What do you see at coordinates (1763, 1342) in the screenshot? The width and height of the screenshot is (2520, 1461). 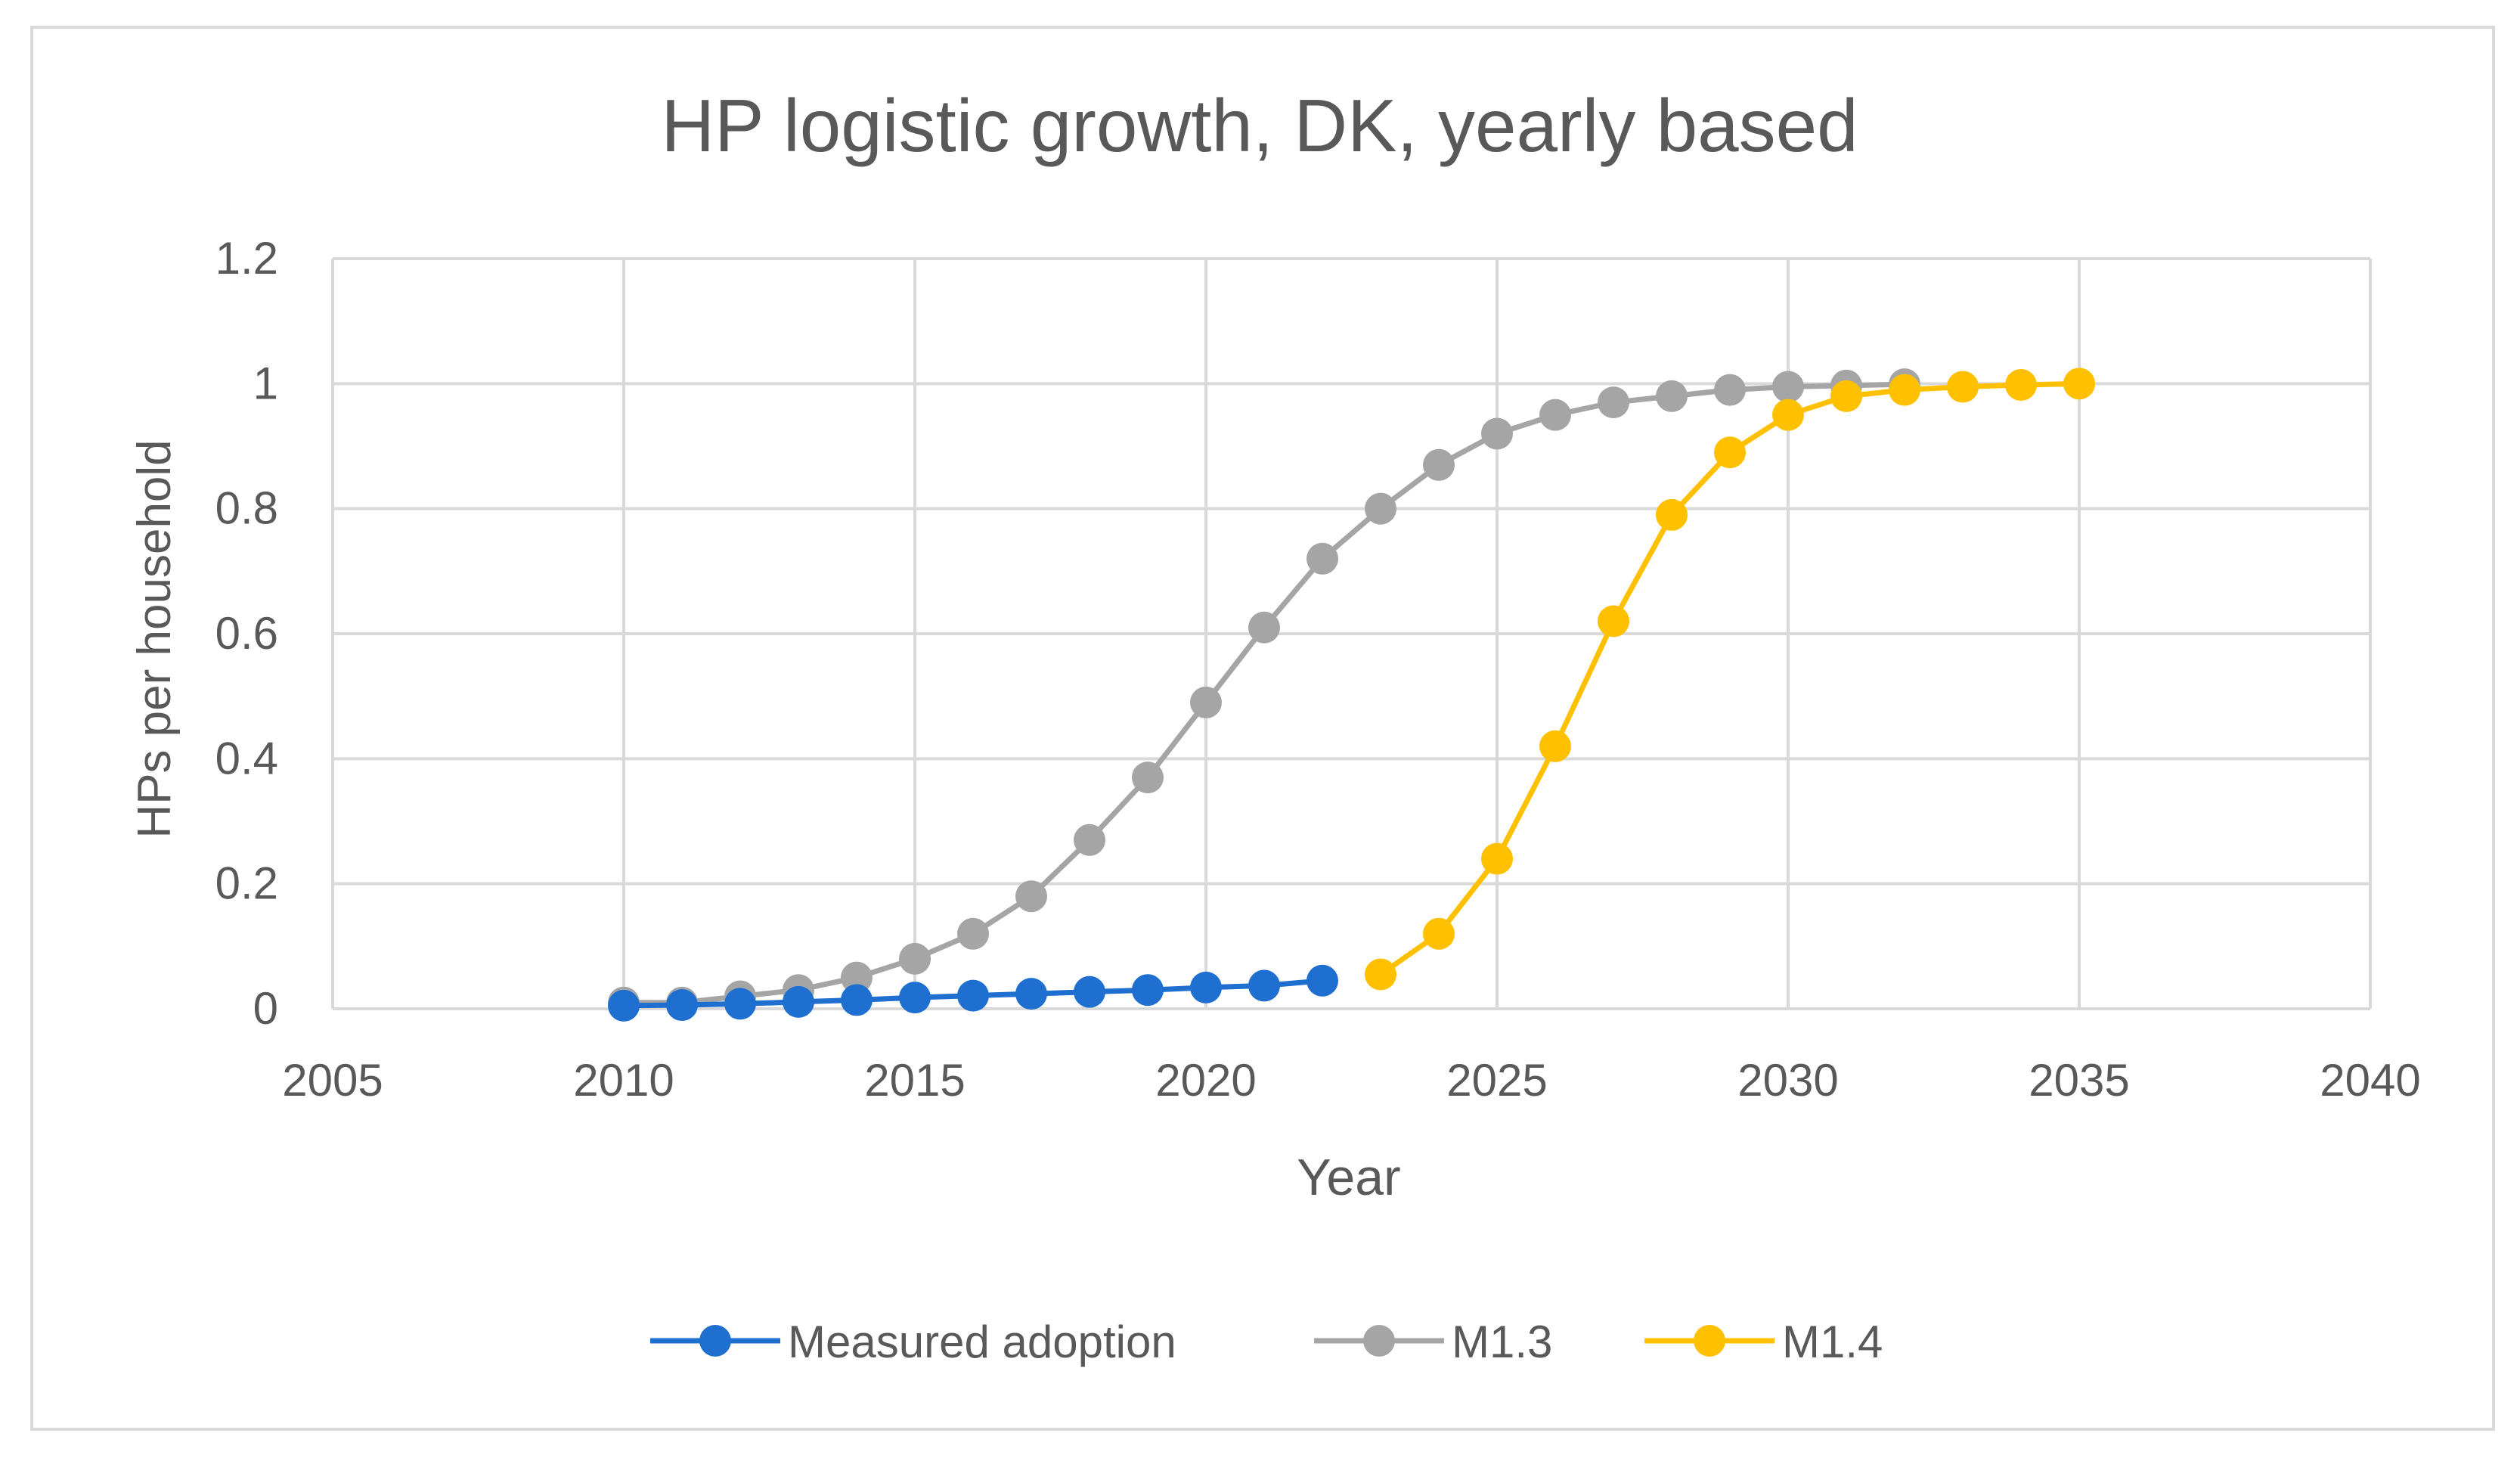 I see `legend-item-m1-4: M1.4` at bounding box center [1763, 1342].